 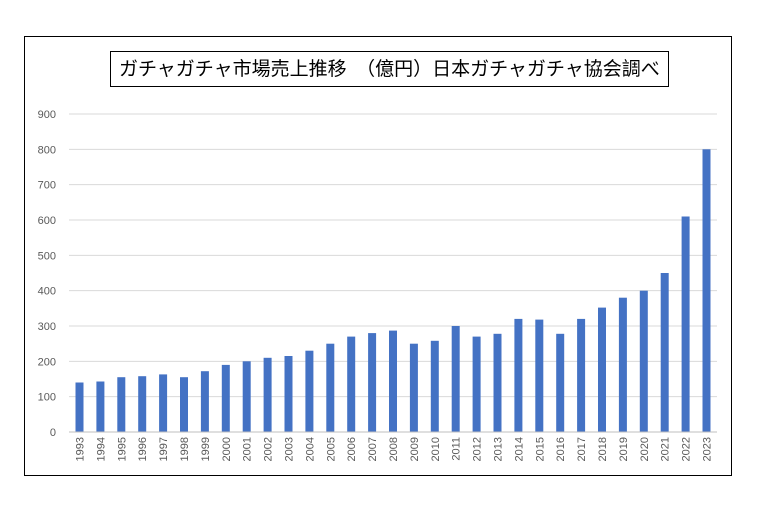 What do you see at coordinates (225, 398) in the screenshot?
I see `bar-2000` at bounding box center [225, 398].